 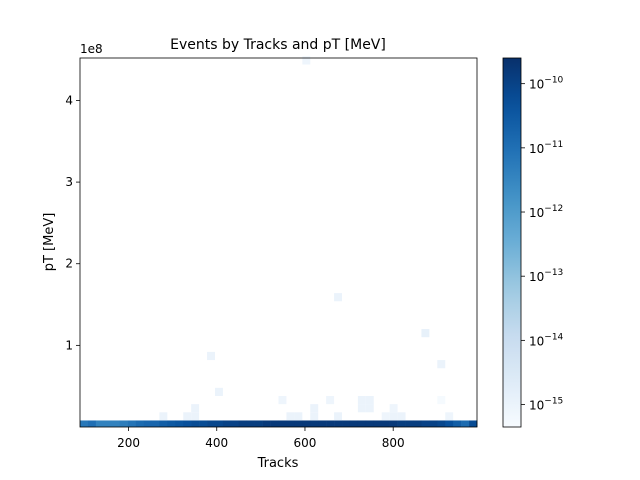 What do you see at coordinates (49, 242) in the screenshot?
I see `y-axis-label: pT [MeV]` at bounding box center [49, 242].